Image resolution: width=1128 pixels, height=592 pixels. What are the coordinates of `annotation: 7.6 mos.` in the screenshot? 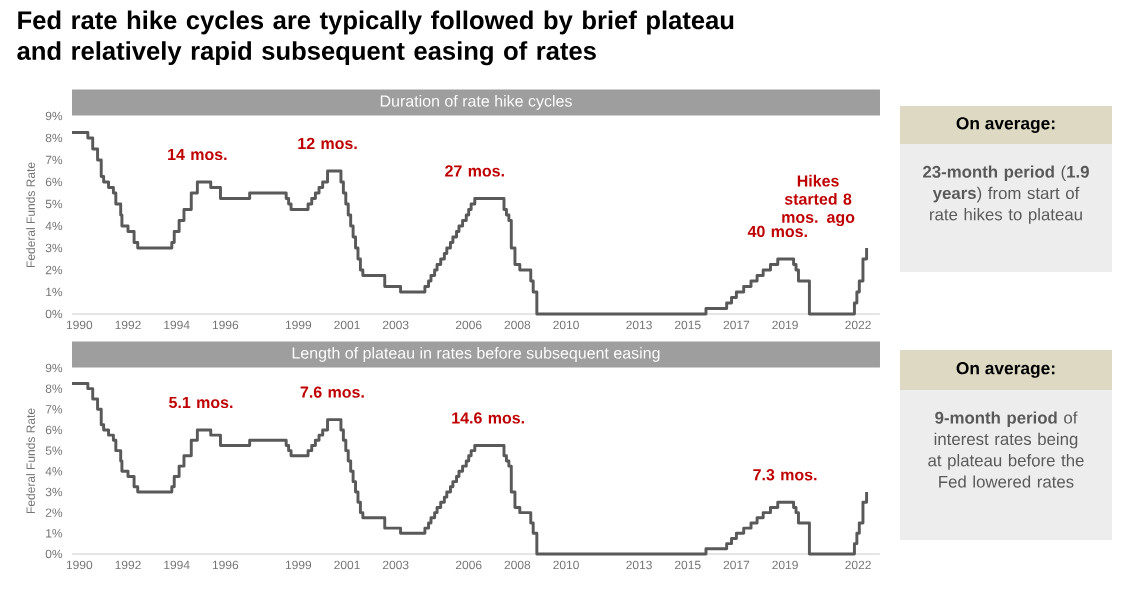 It's located at (332, 392).